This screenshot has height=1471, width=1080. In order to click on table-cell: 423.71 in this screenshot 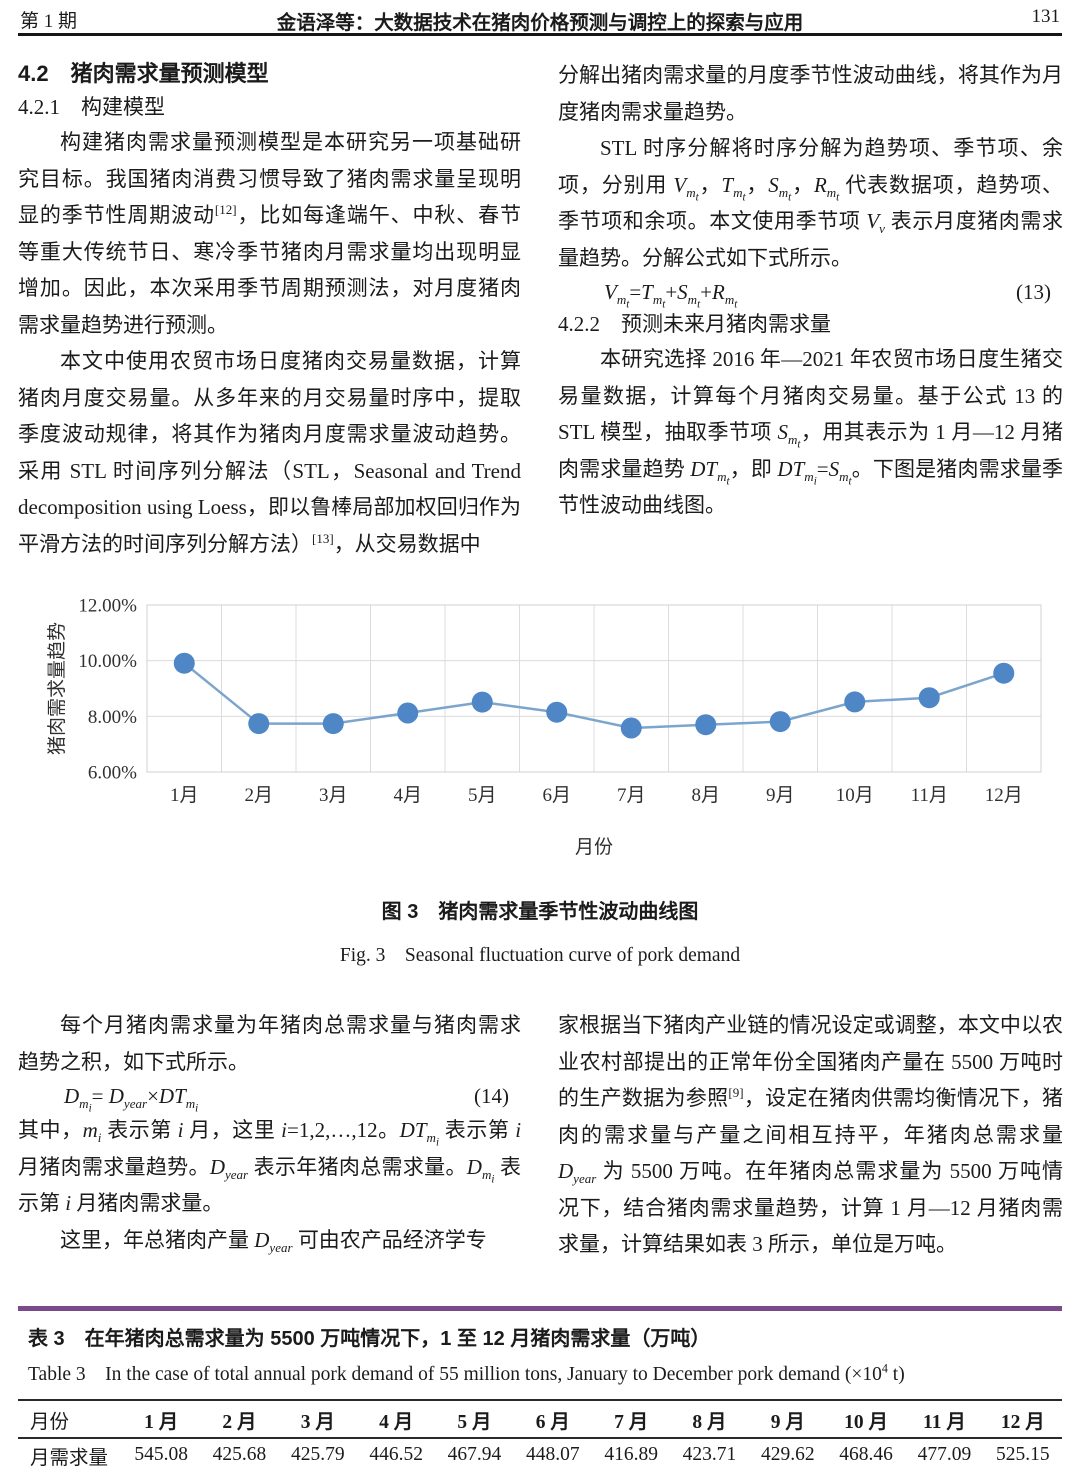, I will do `click(709, 1454)`.